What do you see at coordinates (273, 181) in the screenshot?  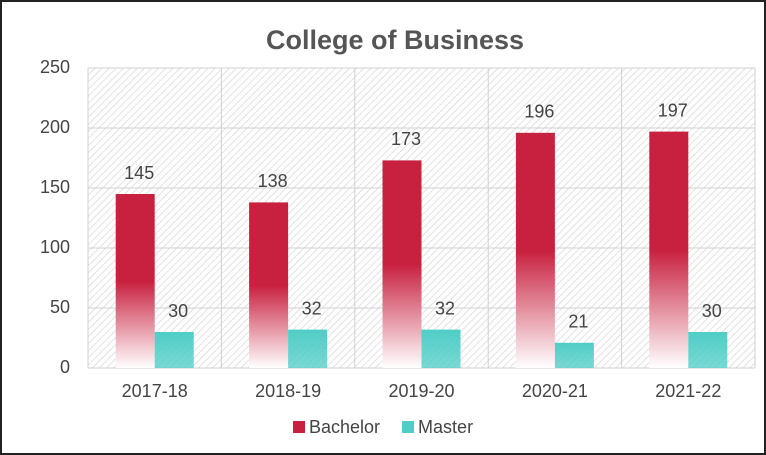 I see `data-label: 138` at bounding box center [273, 181].